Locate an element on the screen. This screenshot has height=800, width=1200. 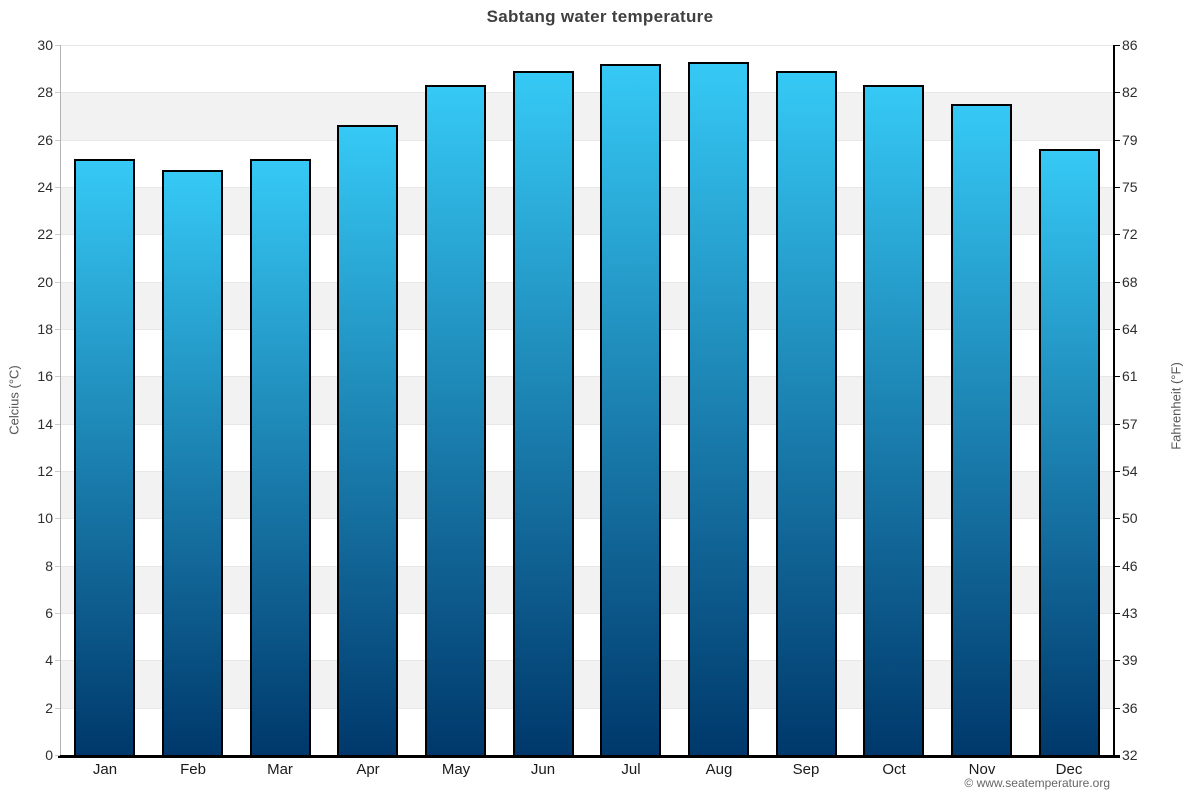
ytick-celsius-22: 22 is located at coordinates (45, 234).